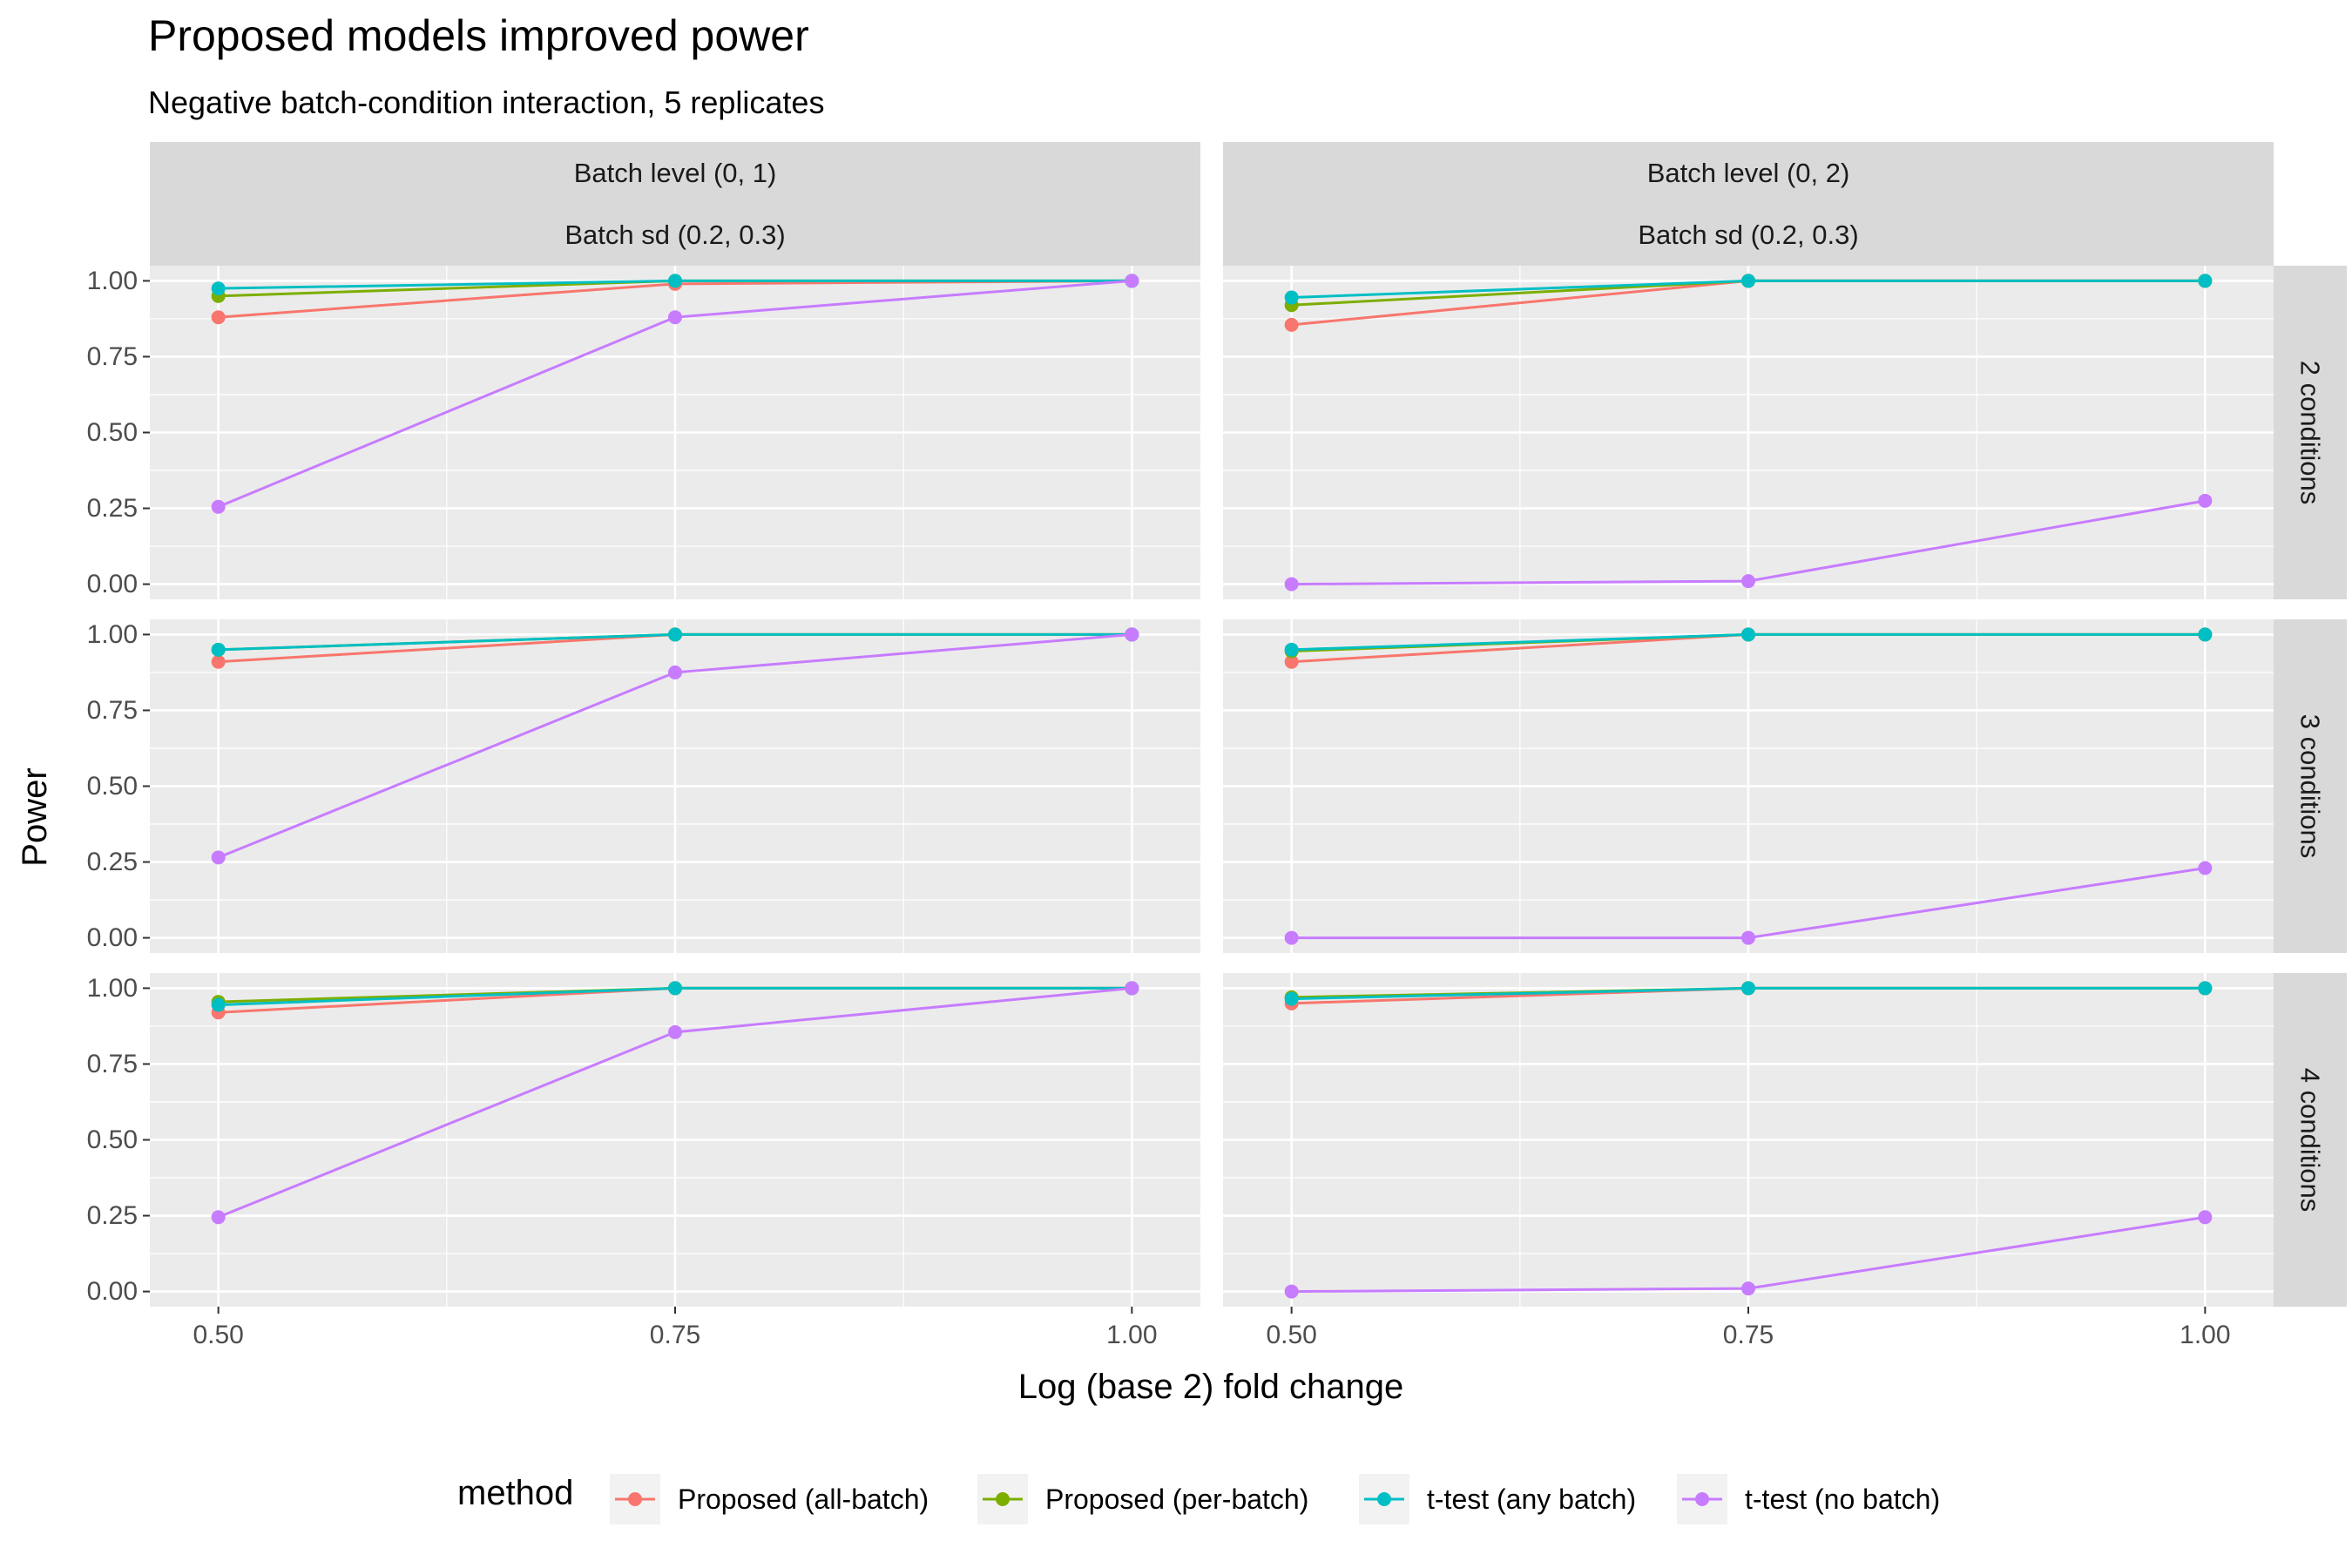 The image size is (2352, 1568). I want to click on facet-strip-col-2-line1: Batch level (0, 2), so click(1748, 173).